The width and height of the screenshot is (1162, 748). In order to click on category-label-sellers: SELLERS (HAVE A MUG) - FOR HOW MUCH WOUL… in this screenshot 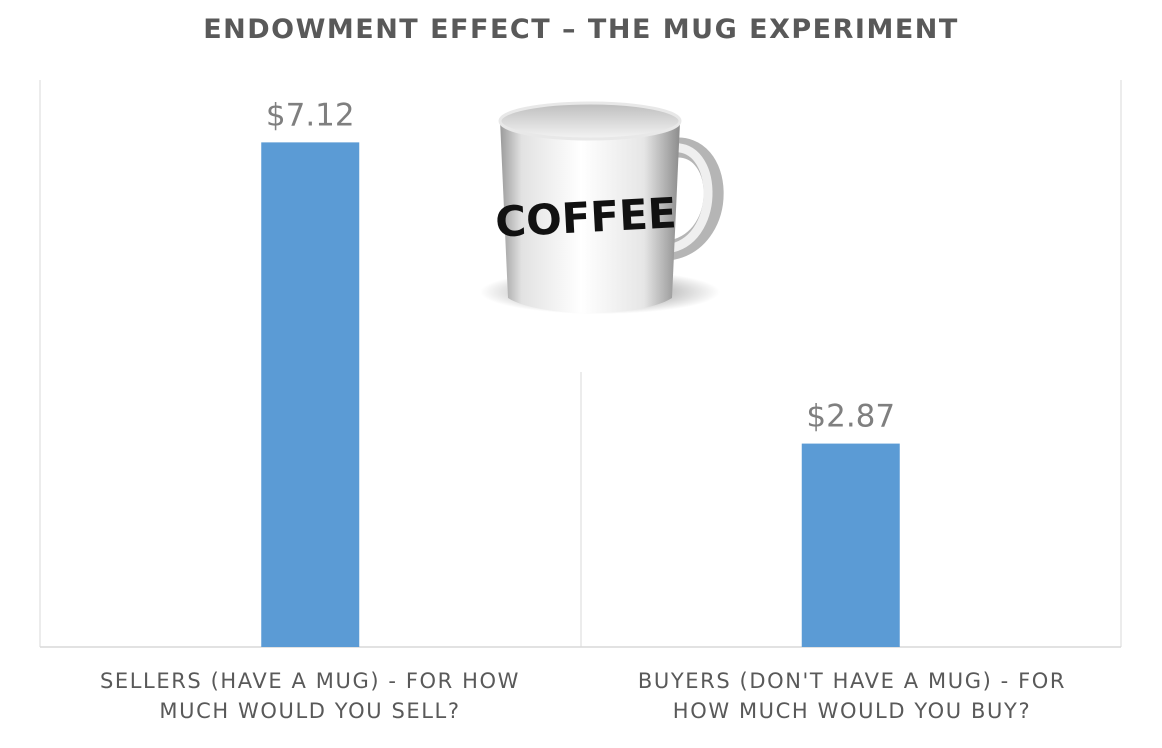, I will do `click(310, 696)`.